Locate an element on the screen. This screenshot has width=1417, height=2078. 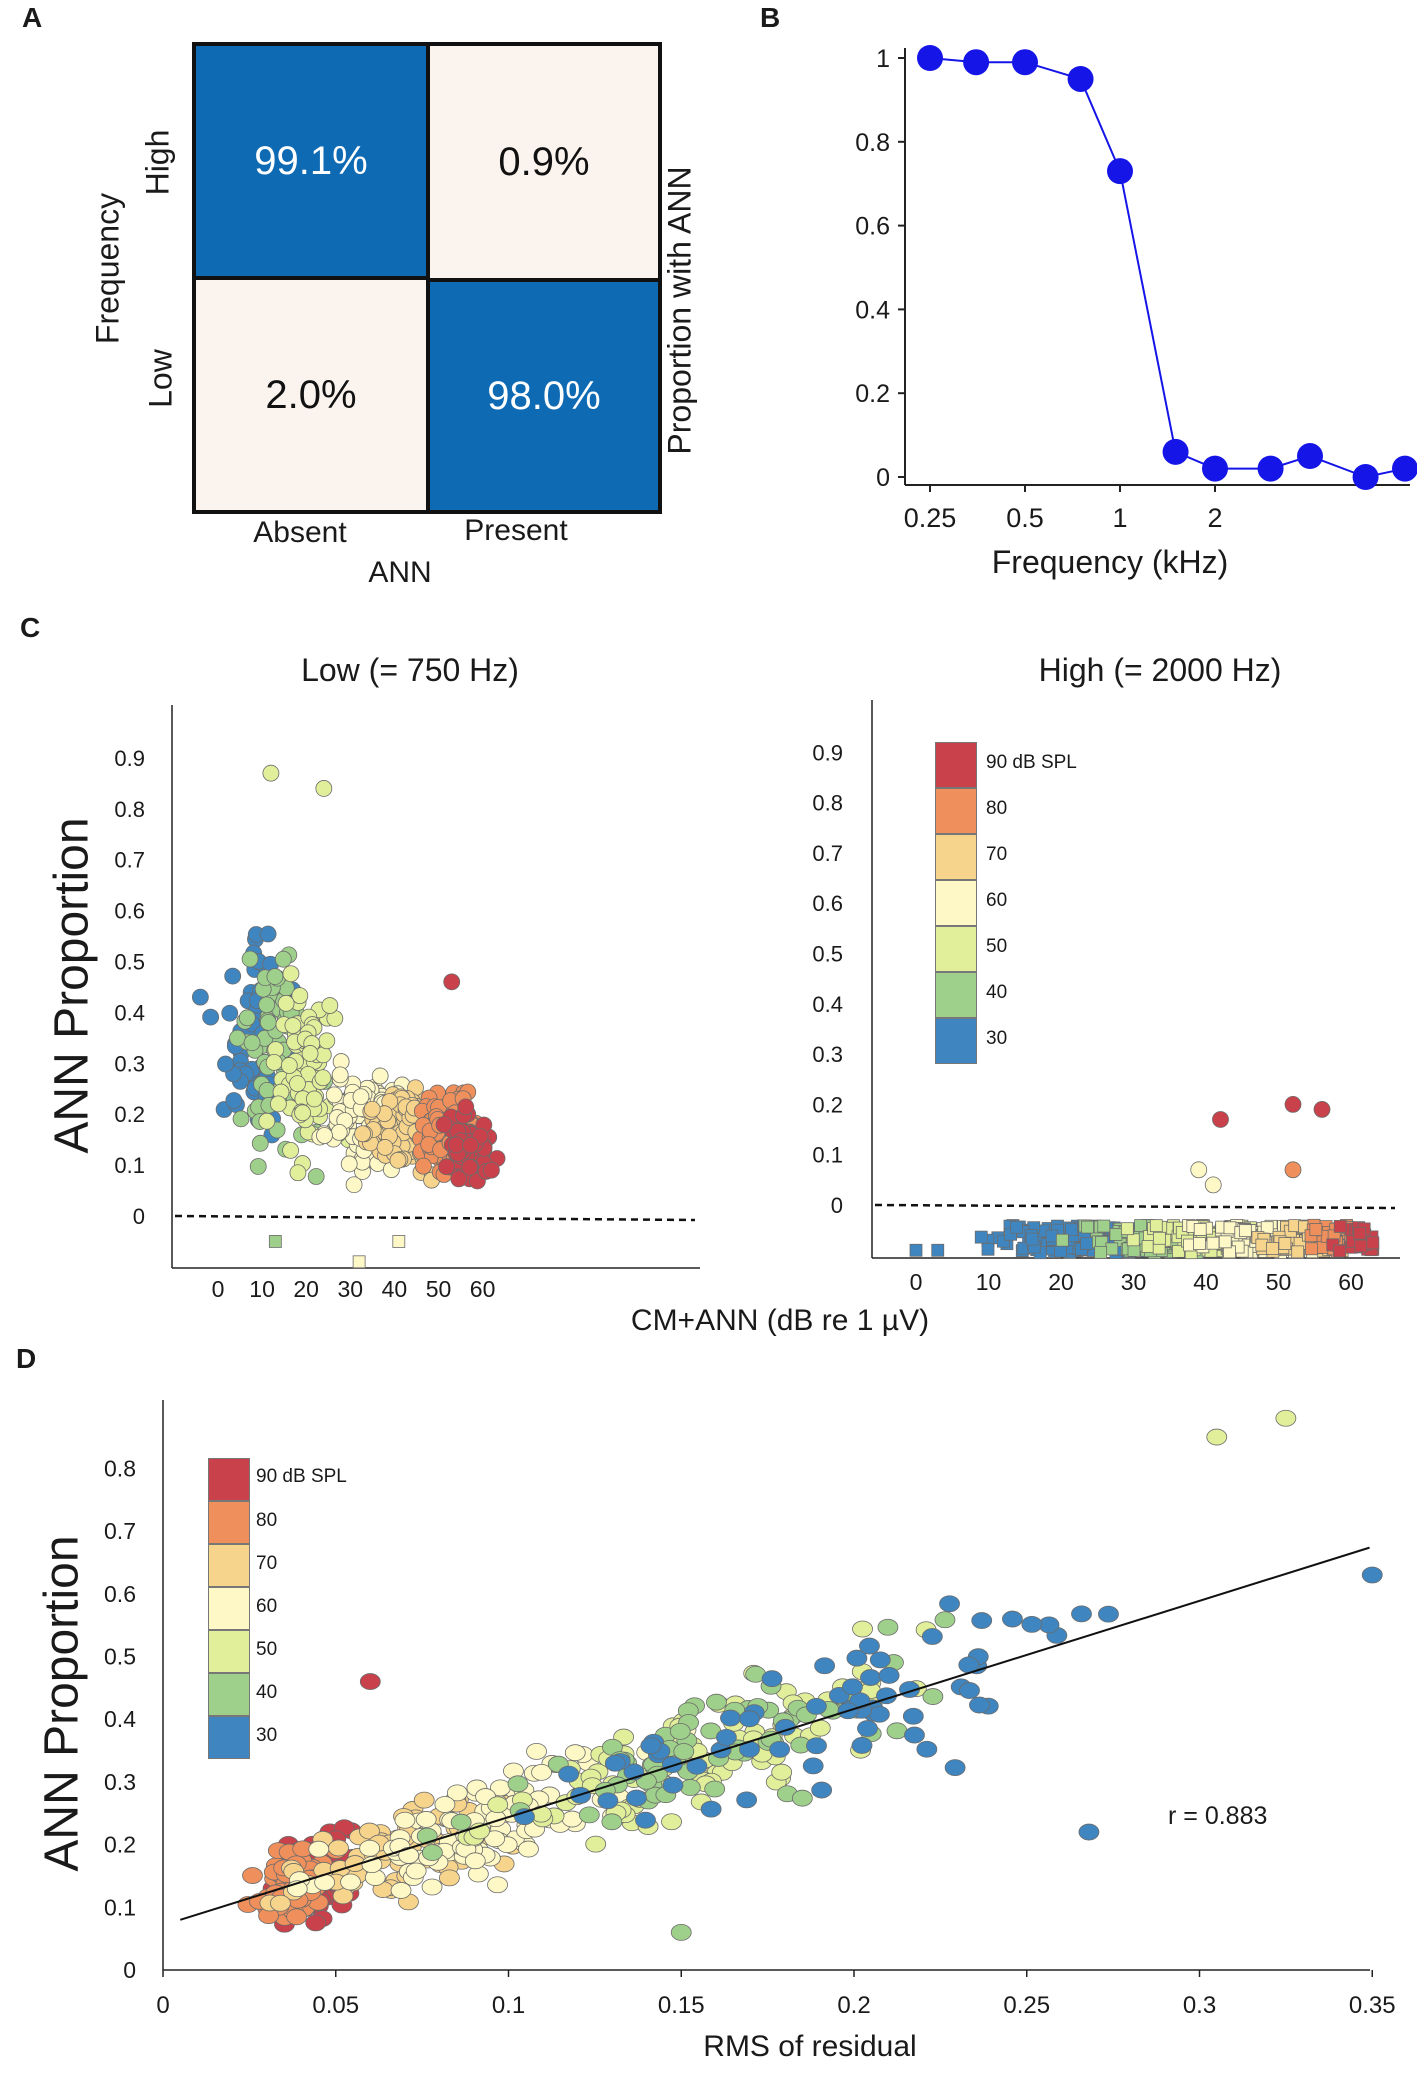
b-xtick-label: 2 is located at coordinates (1214, 518).